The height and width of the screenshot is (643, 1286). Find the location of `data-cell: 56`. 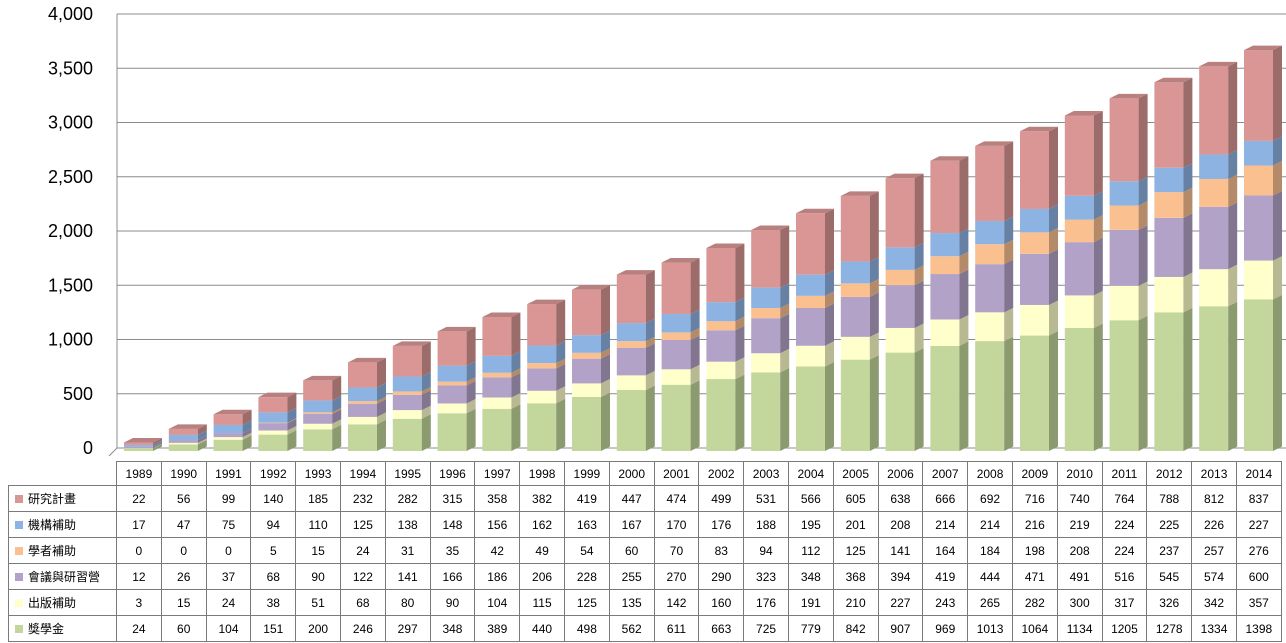

data-cell: 56 is located at coordinates (183, 498).